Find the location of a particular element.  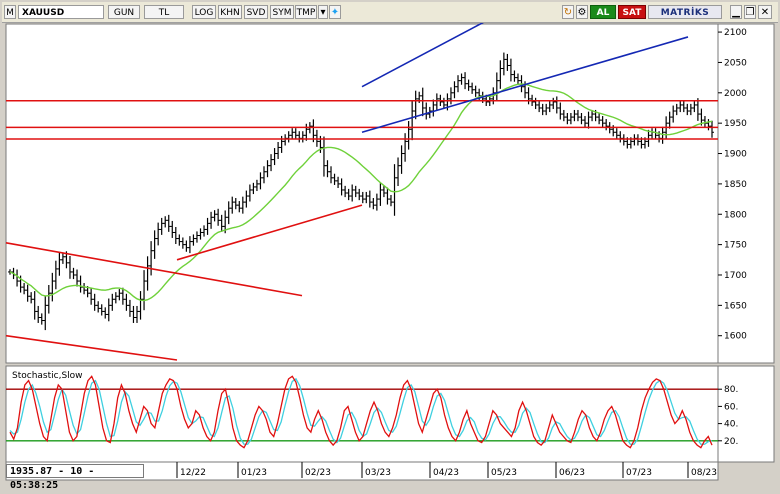

refresh-icon: ↻ is located at coordinates (568, 12).